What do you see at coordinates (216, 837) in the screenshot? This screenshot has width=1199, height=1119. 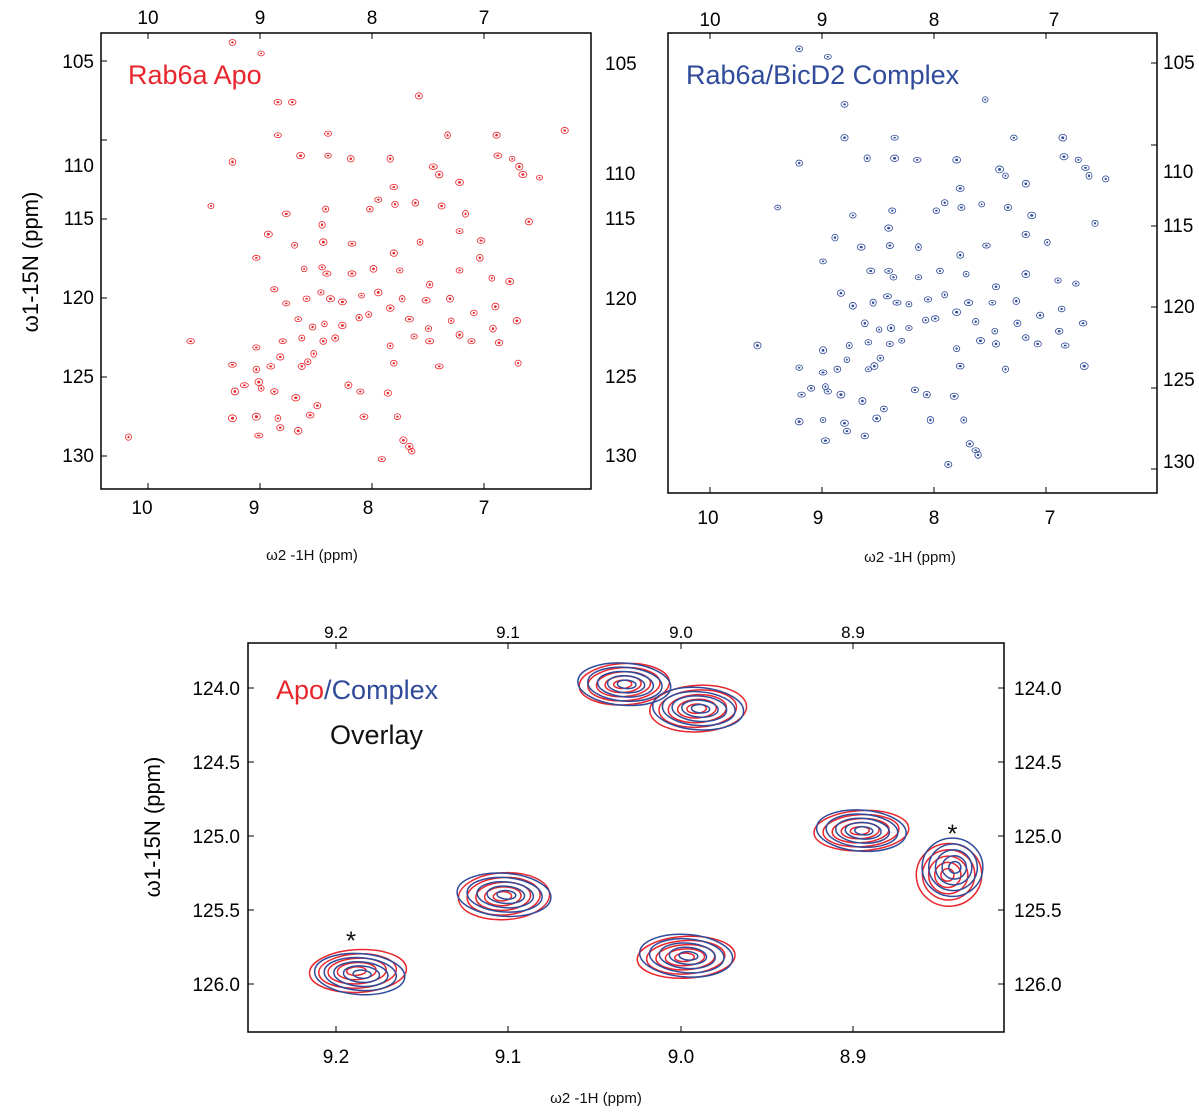 I see `overlay-left-tick-125.0: 125.0` at bounding box center [216, 837].